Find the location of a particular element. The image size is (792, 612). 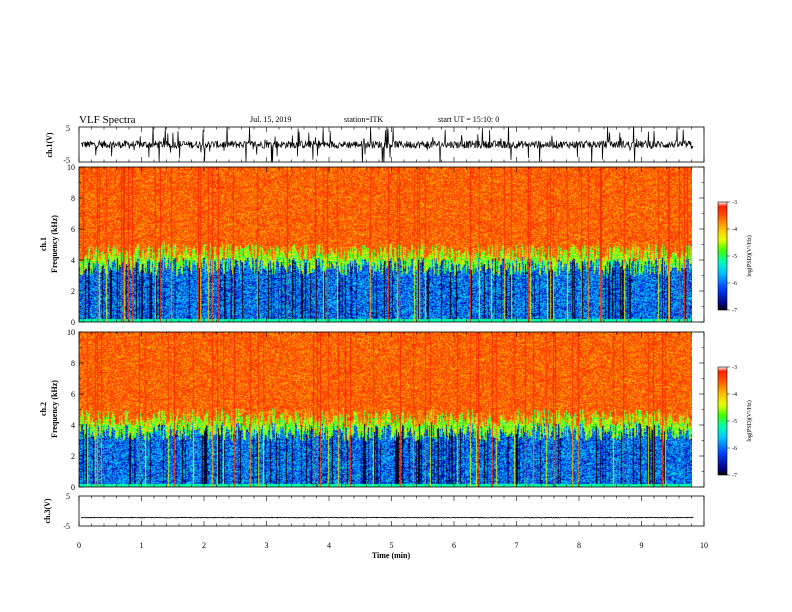

ch1-ytick-bottom: -5 is located at coordinates (66, 160).